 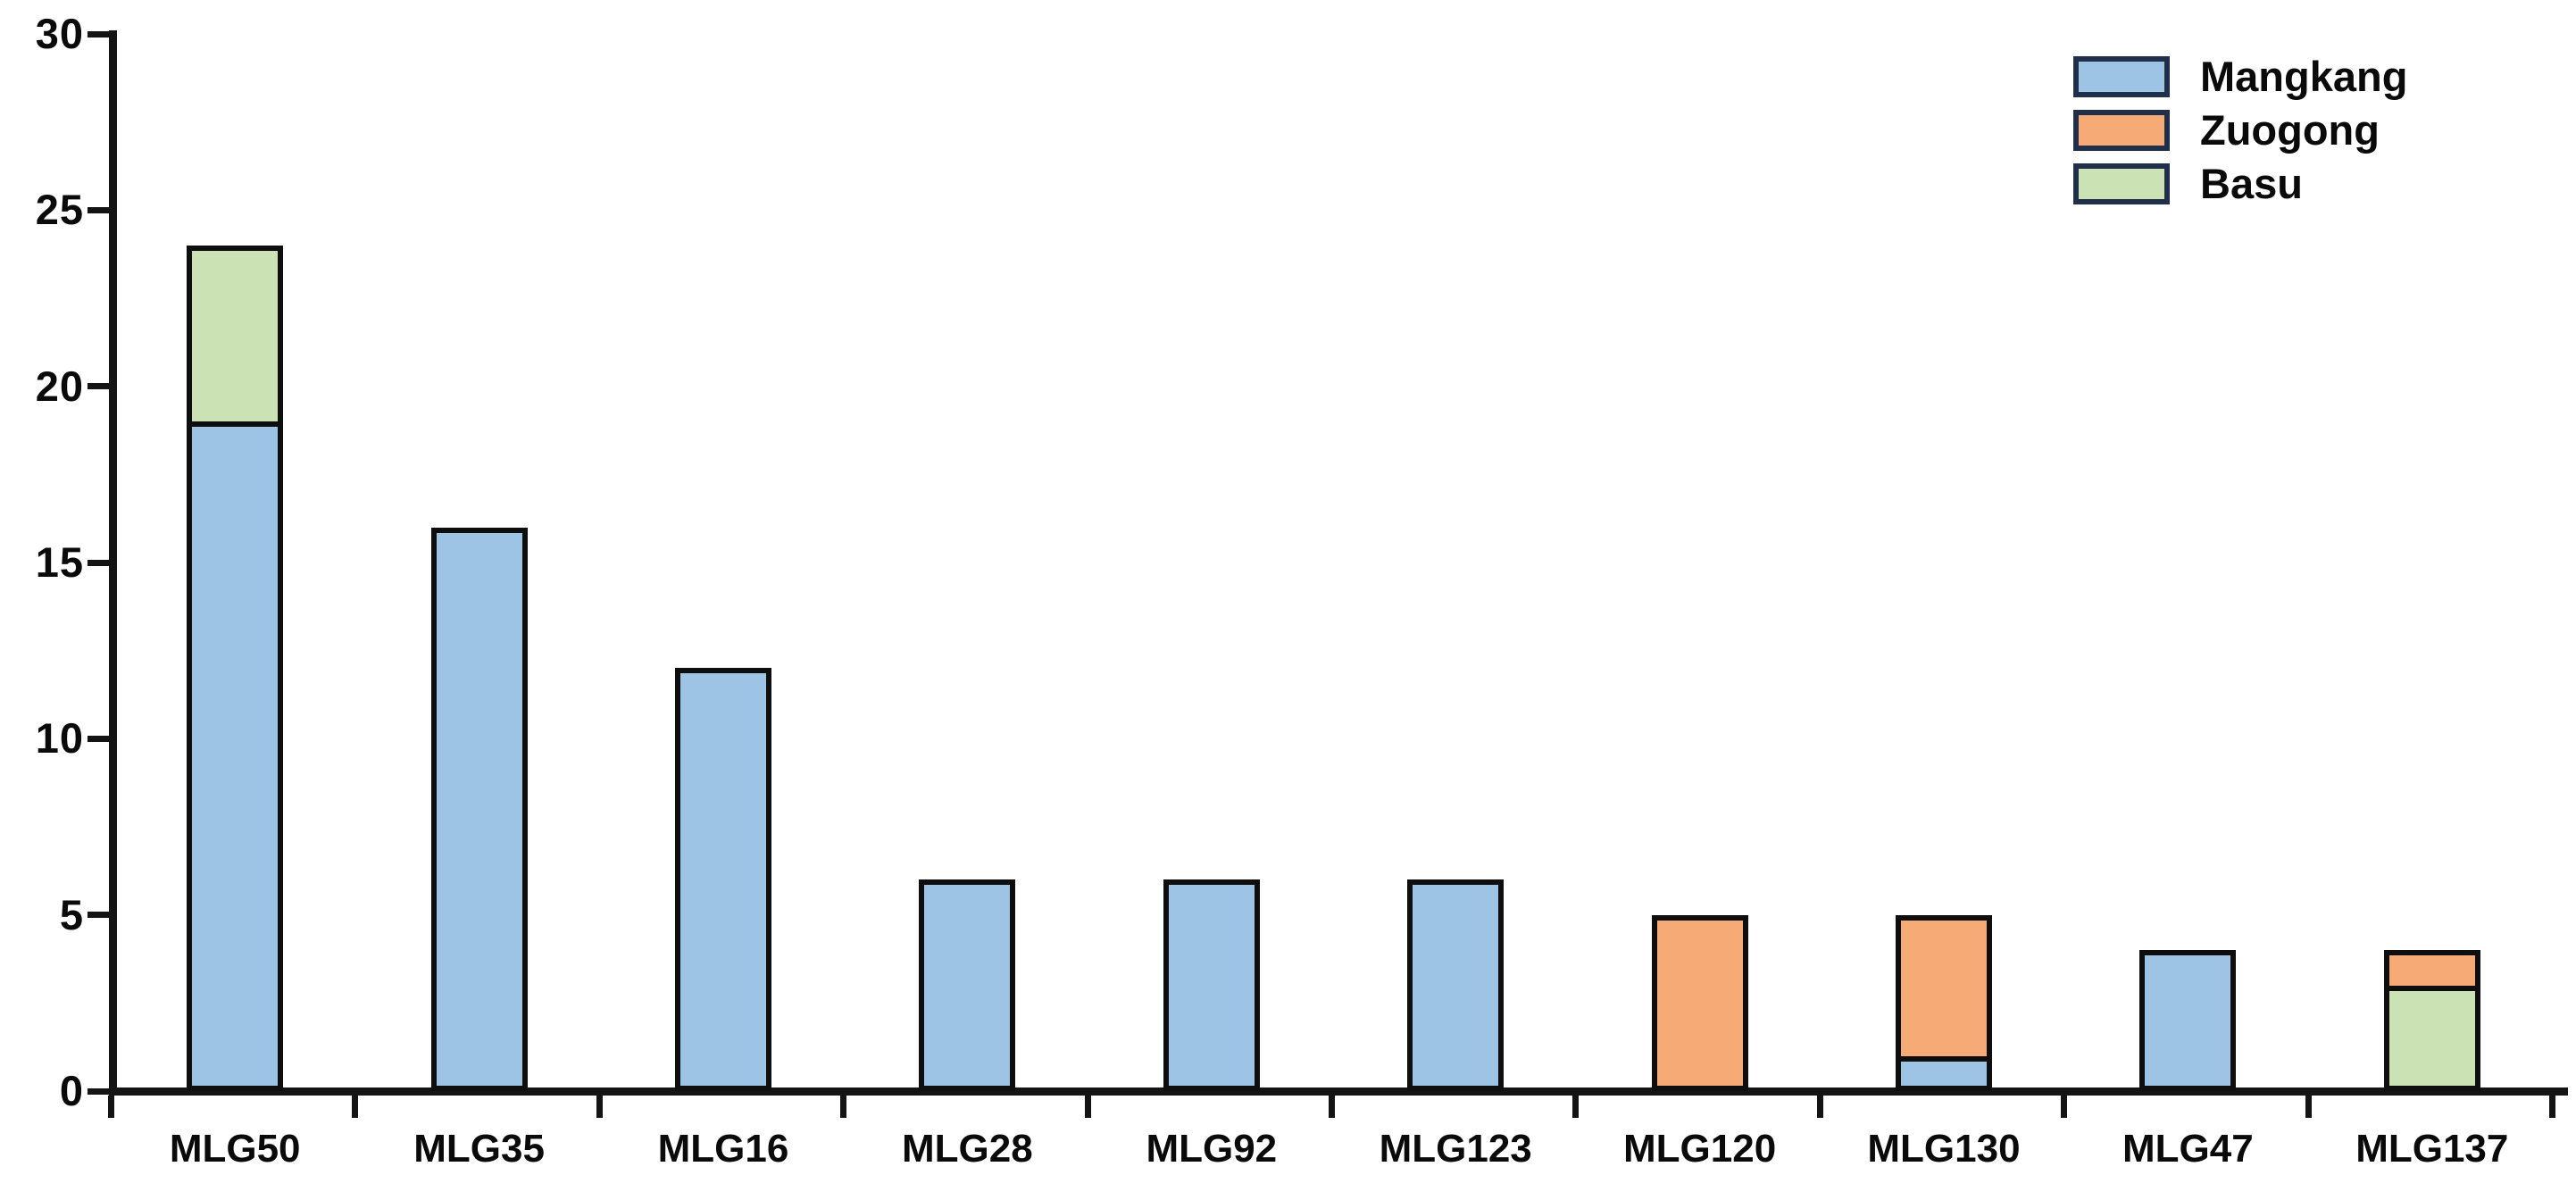 I want to click on y-axis-tick-label: 30, so click(x=59, y=34).